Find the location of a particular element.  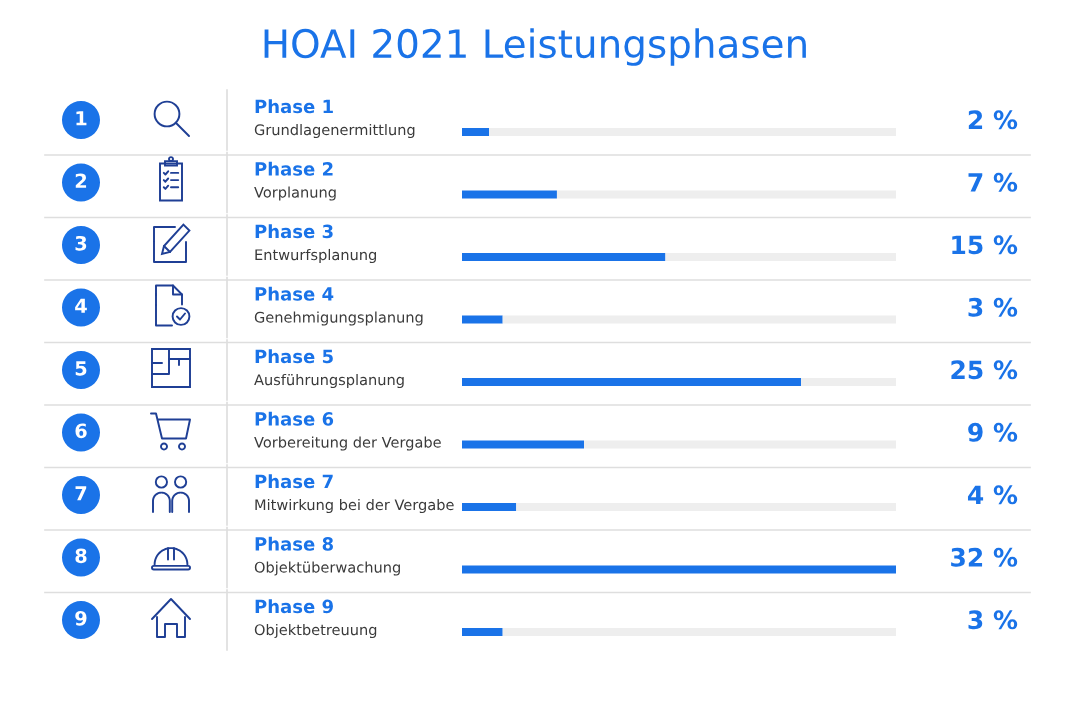

text: Ausführungsplanung is located at coordinates (329, 381).